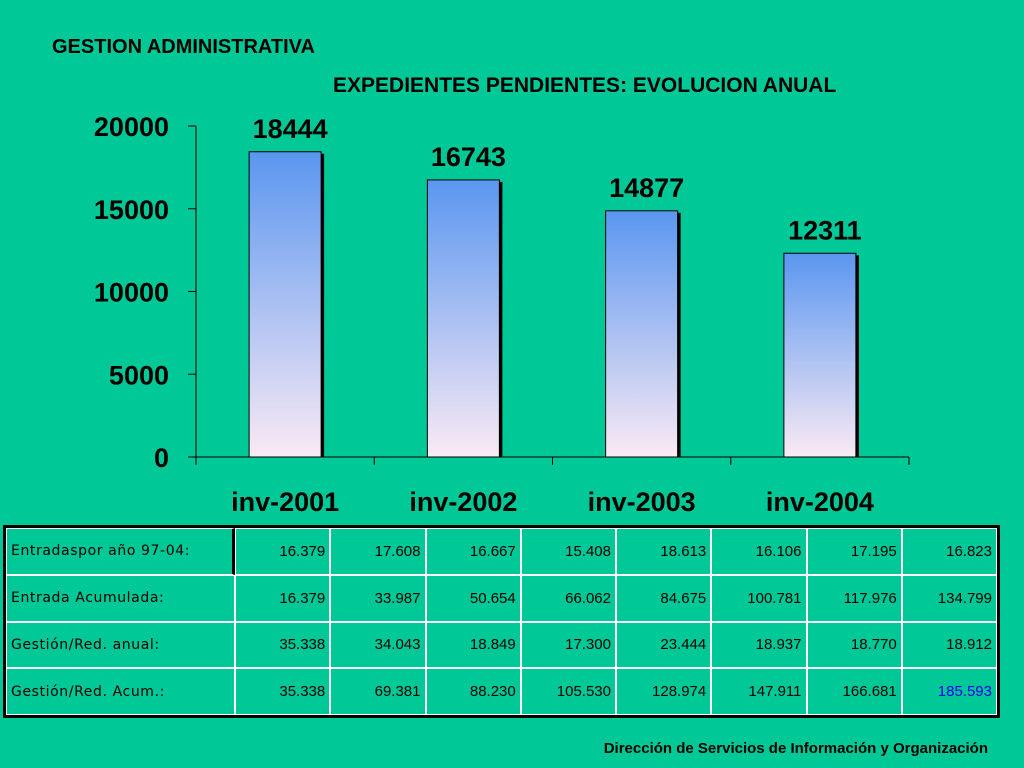 This screenshot has height=768, width=1024. What do you see at coordinates (120, 645) in the screenshot?
I see `row-label: Gestión/Red. anual:` at bounding box center [120, 645].